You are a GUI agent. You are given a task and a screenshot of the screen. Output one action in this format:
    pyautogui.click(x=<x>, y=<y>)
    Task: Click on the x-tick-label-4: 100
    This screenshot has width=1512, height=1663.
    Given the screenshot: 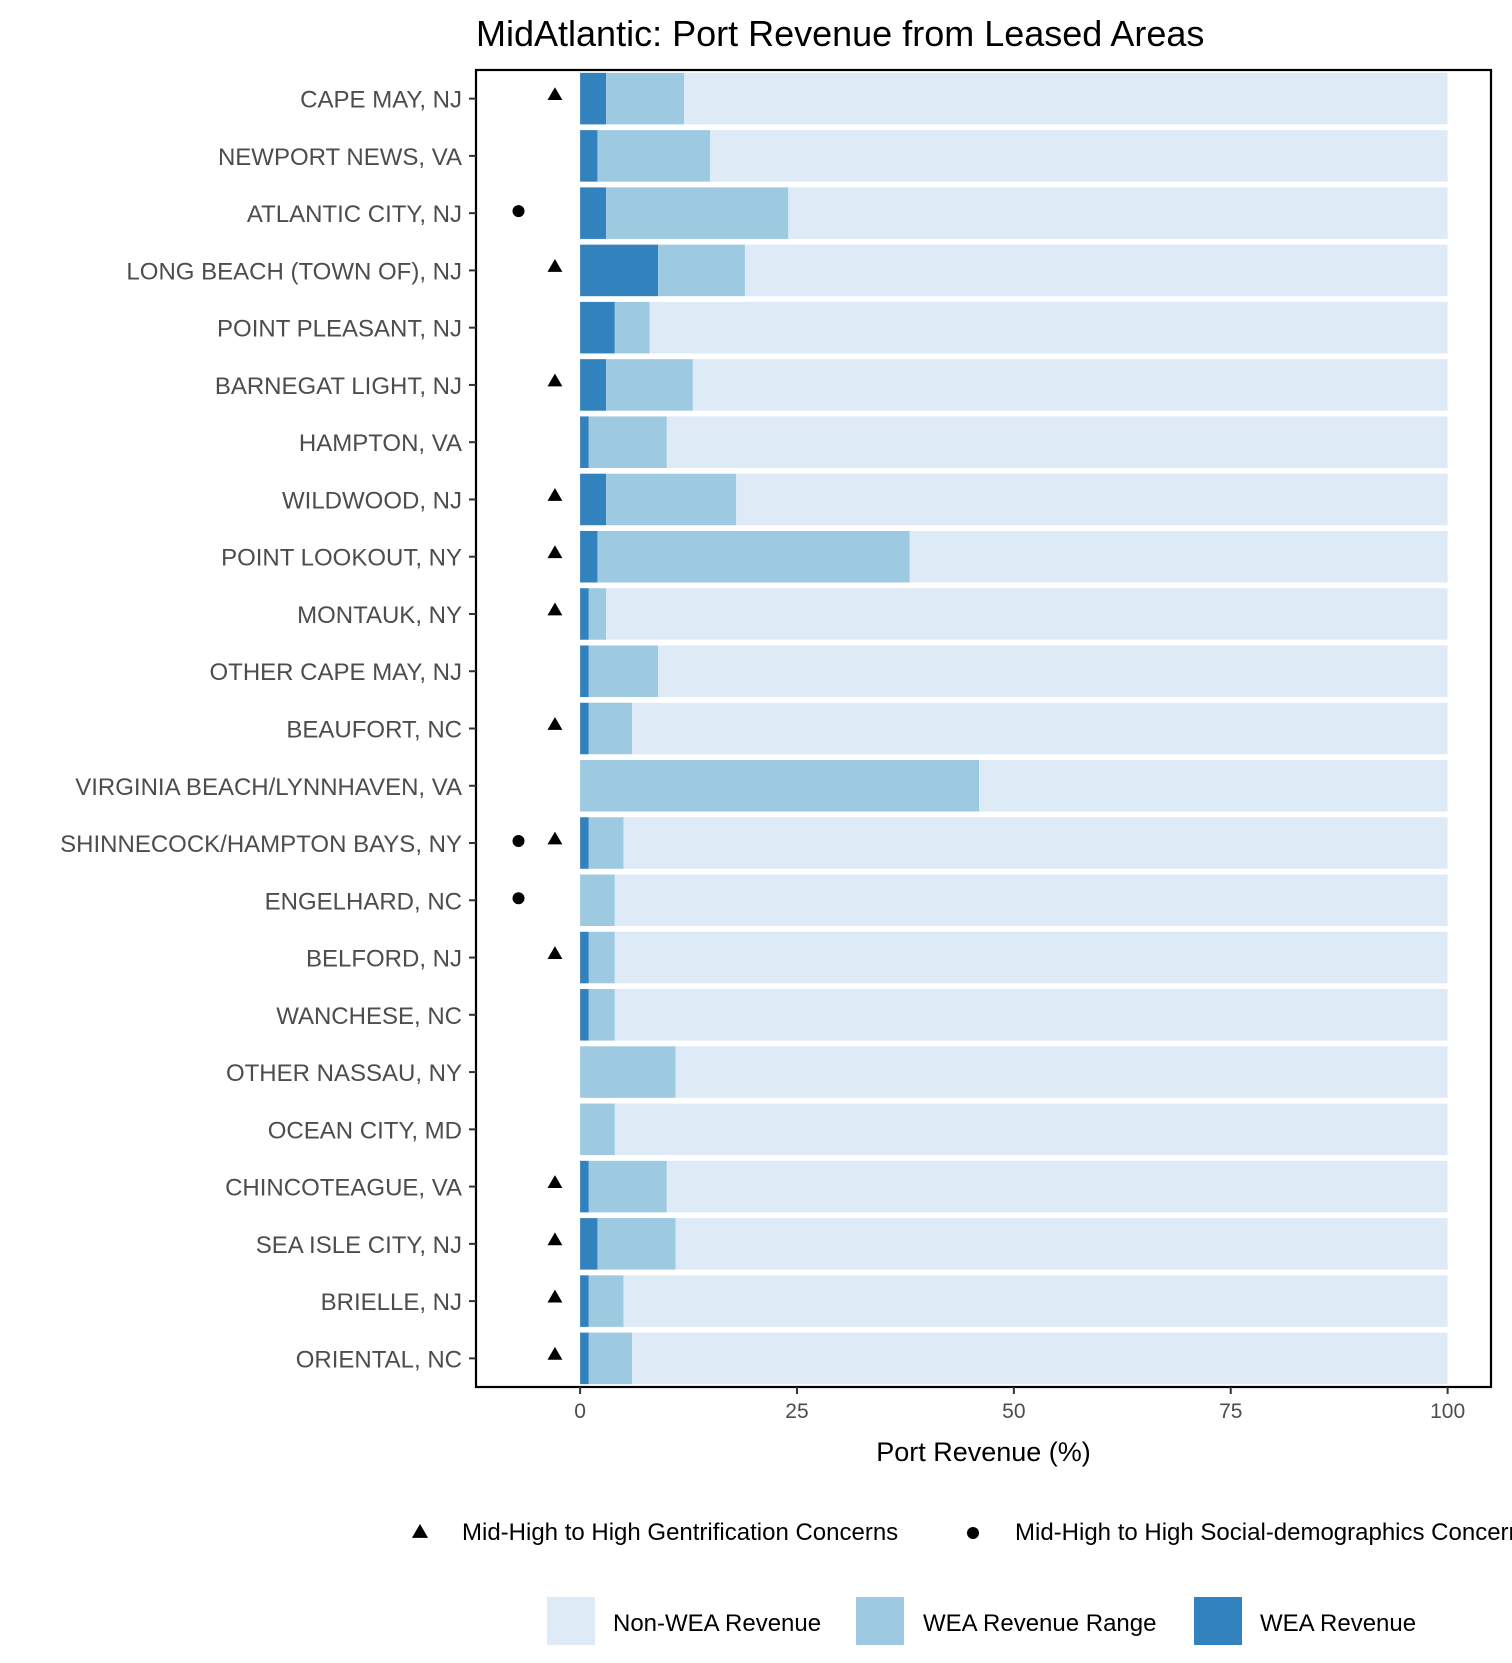 What is the action you would take?
    pyautogui.click(x=1447, y=1411)
    